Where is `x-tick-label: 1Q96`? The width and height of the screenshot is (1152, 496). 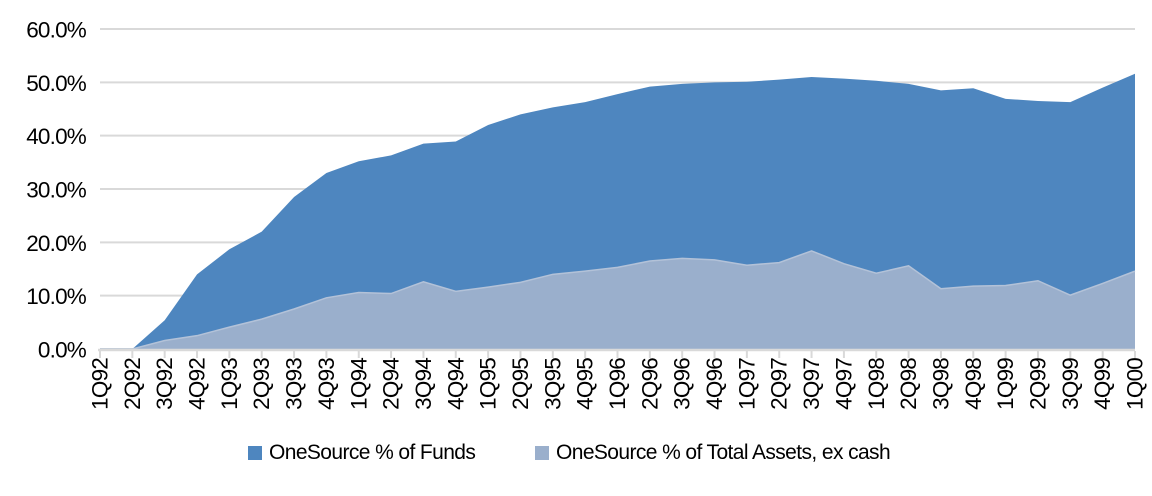 x-tick-label: 1Q96 is located at coordinates (617, 384).